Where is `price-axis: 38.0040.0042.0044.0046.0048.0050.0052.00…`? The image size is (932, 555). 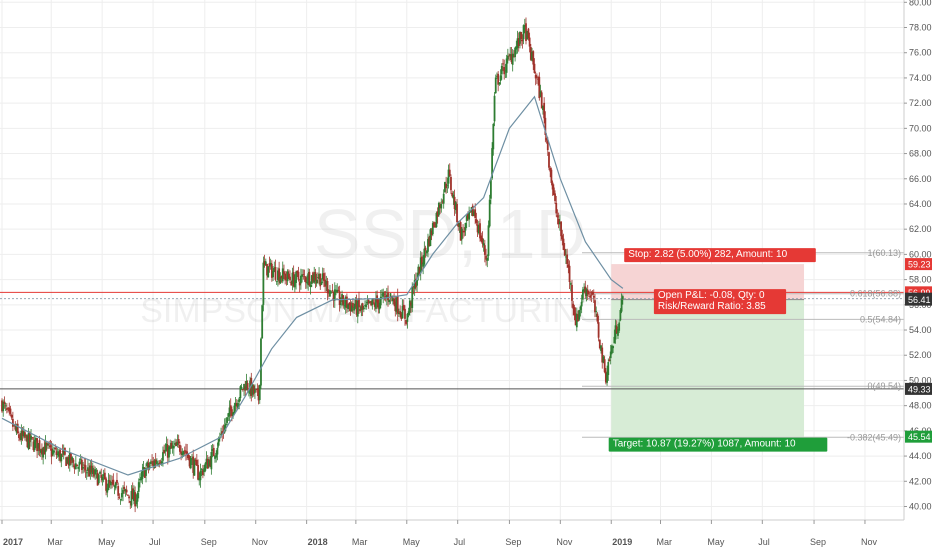 price-axis: 38.0040.0042.0044.0046.0048.0050.0052.00… is located at coordinates (917, 275).